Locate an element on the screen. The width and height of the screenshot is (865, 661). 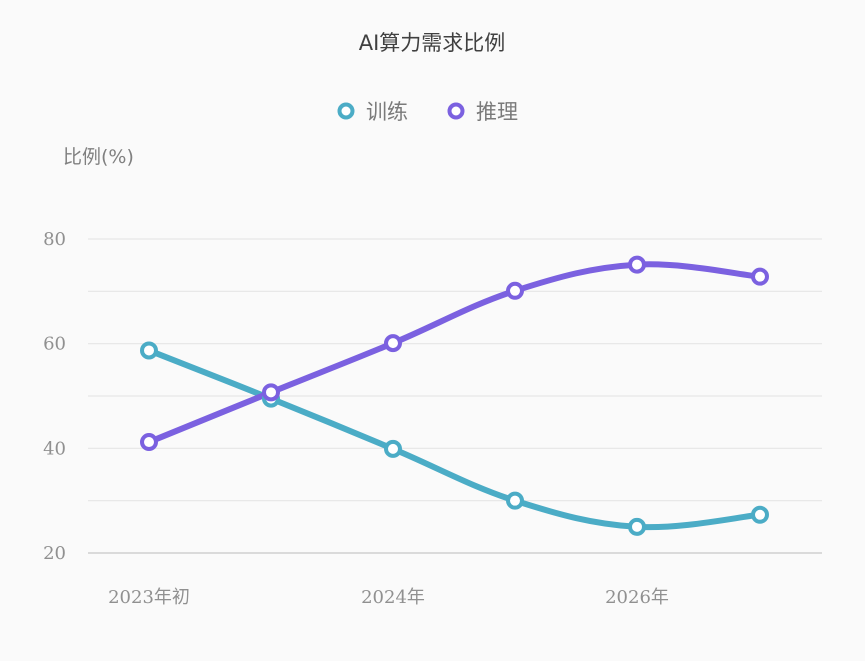
legend-label-inference: 推理 is located at coordinates (497, 112).